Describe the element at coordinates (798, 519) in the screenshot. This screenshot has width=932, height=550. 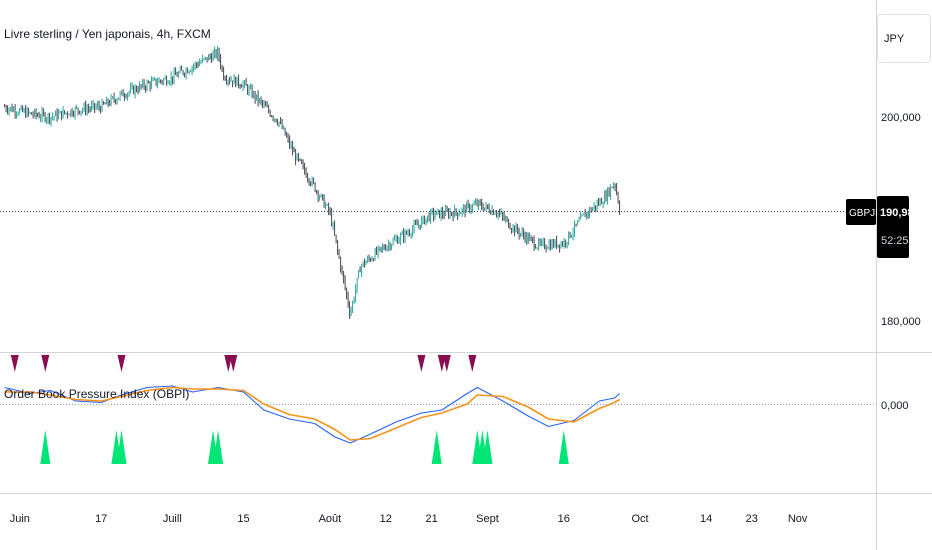
I see `time-tick: Nov` at that location.